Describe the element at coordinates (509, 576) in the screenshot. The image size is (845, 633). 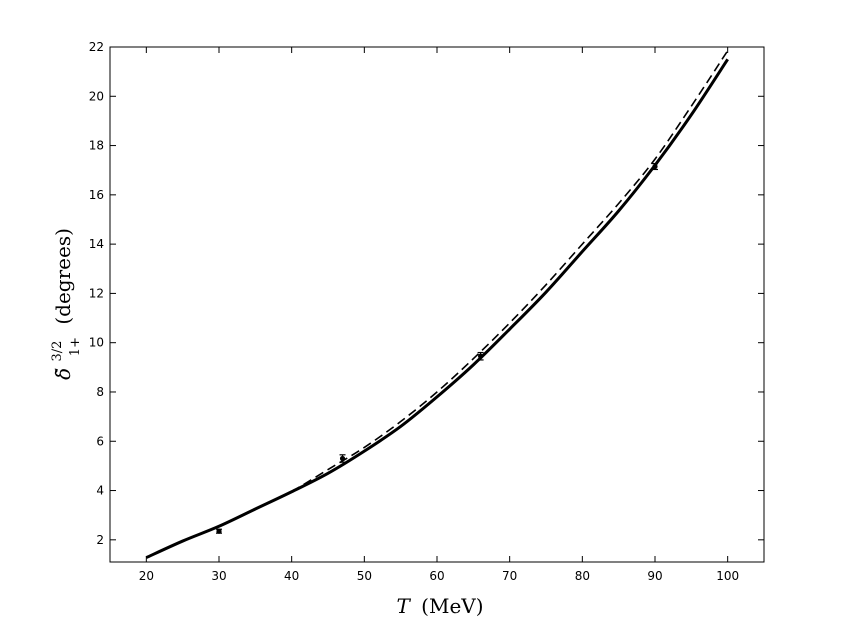
I see `x-tick-label: 70` at that location.